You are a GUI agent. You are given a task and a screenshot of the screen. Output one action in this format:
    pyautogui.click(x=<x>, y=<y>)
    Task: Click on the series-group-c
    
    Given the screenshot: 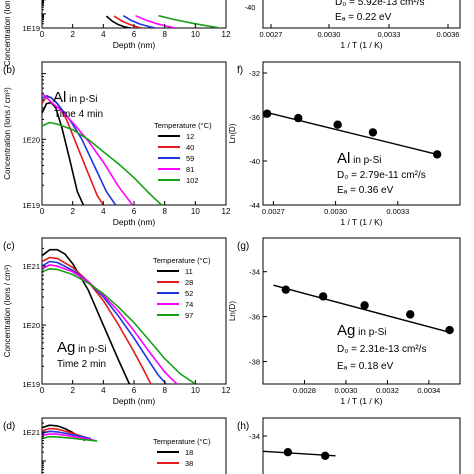 What is the action you would take?
    pyautogui.click(x=134, y=311)
    